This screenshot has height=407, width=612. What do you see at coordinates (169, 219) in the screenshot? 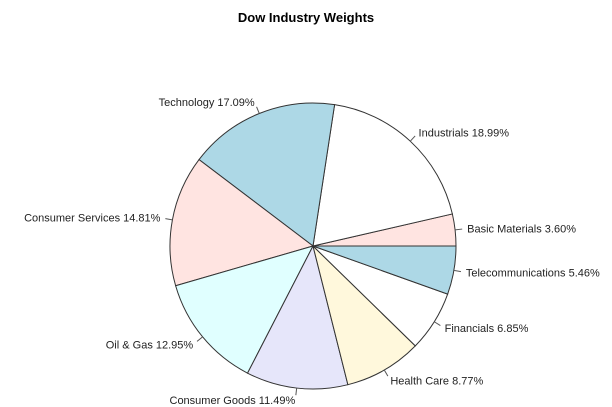
I see `leader-consumer-services` at bounding box center [169, 219].